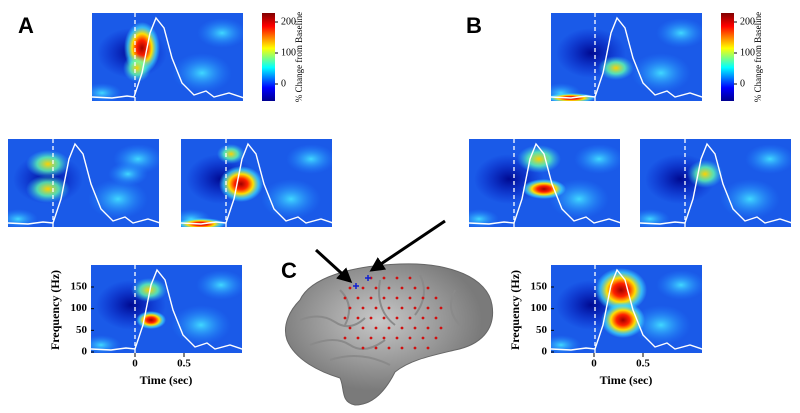 The height and width of the screenshot is (413, 800). I want to click on x-axis-label: Time (sec), so click(166, 380).